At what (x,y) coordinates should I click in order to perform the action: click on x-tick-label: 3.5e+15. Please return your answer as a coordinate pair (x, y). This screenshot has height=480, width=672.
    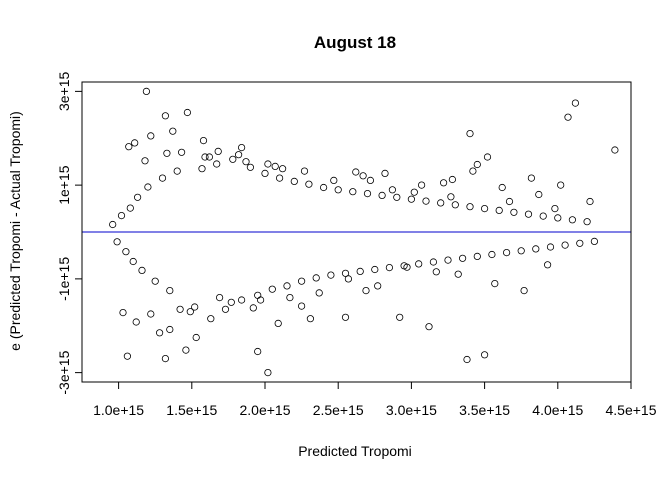
    Looking at the image, I should click on (484, 410).